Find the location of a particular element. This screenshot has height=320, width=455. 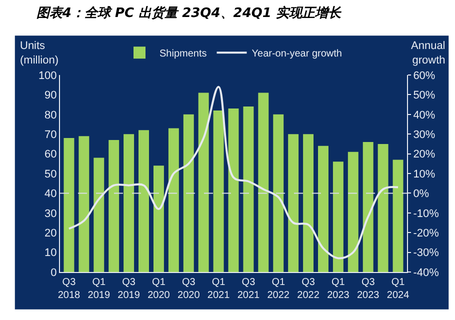

y2-axis-title: Annual growth is located at coordinates (428, 53).